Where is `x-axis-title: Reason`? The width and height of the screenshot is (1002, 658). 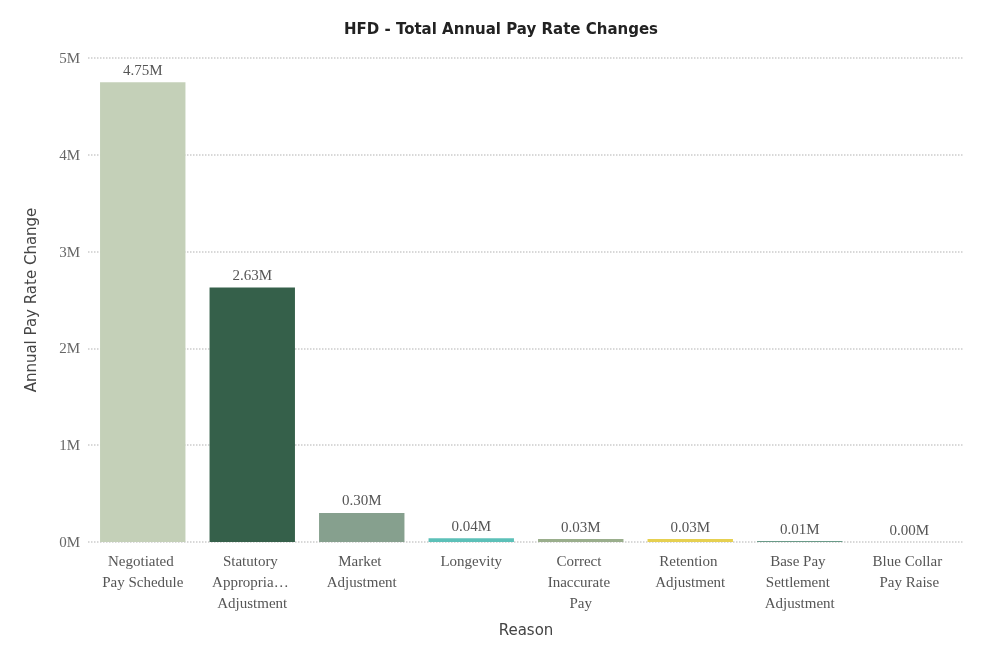 x-axis-title: Reason is located at coordinates (526, 629).